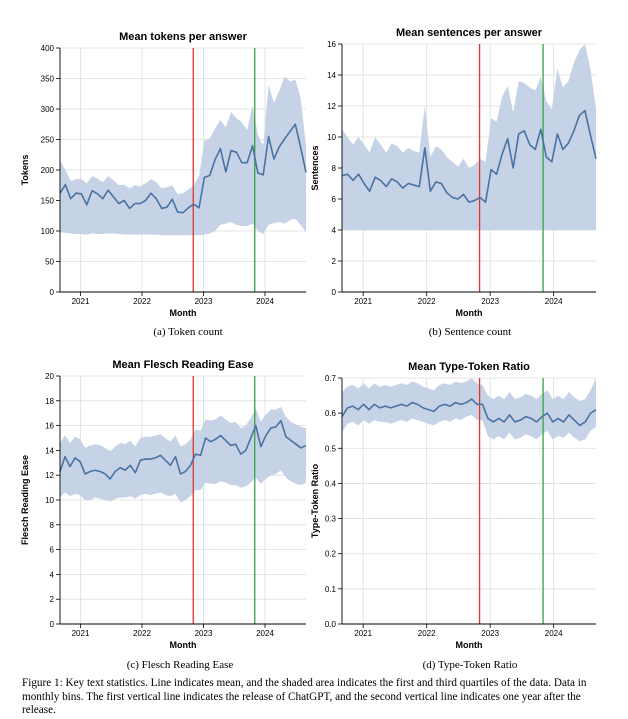 The height and width of the screenshot is (719, 628). I want to click on y-axis-label: Flesch Reading Ease, so click(25, 500).